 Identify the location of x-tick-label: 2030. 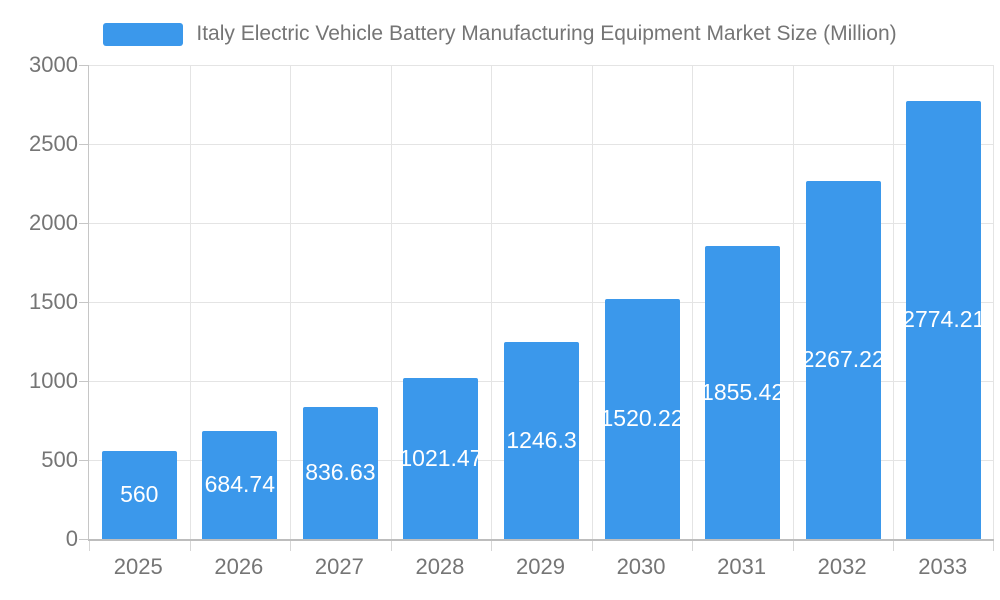
(641, 566).